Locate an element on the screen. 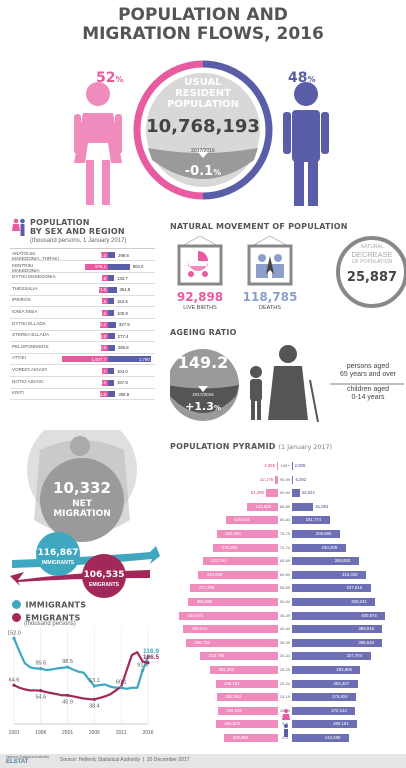 The width and height of the screenshot is (406, 768). pyramid-row: 45-49 424,570 400,874 is located at coordinates (285, 615).